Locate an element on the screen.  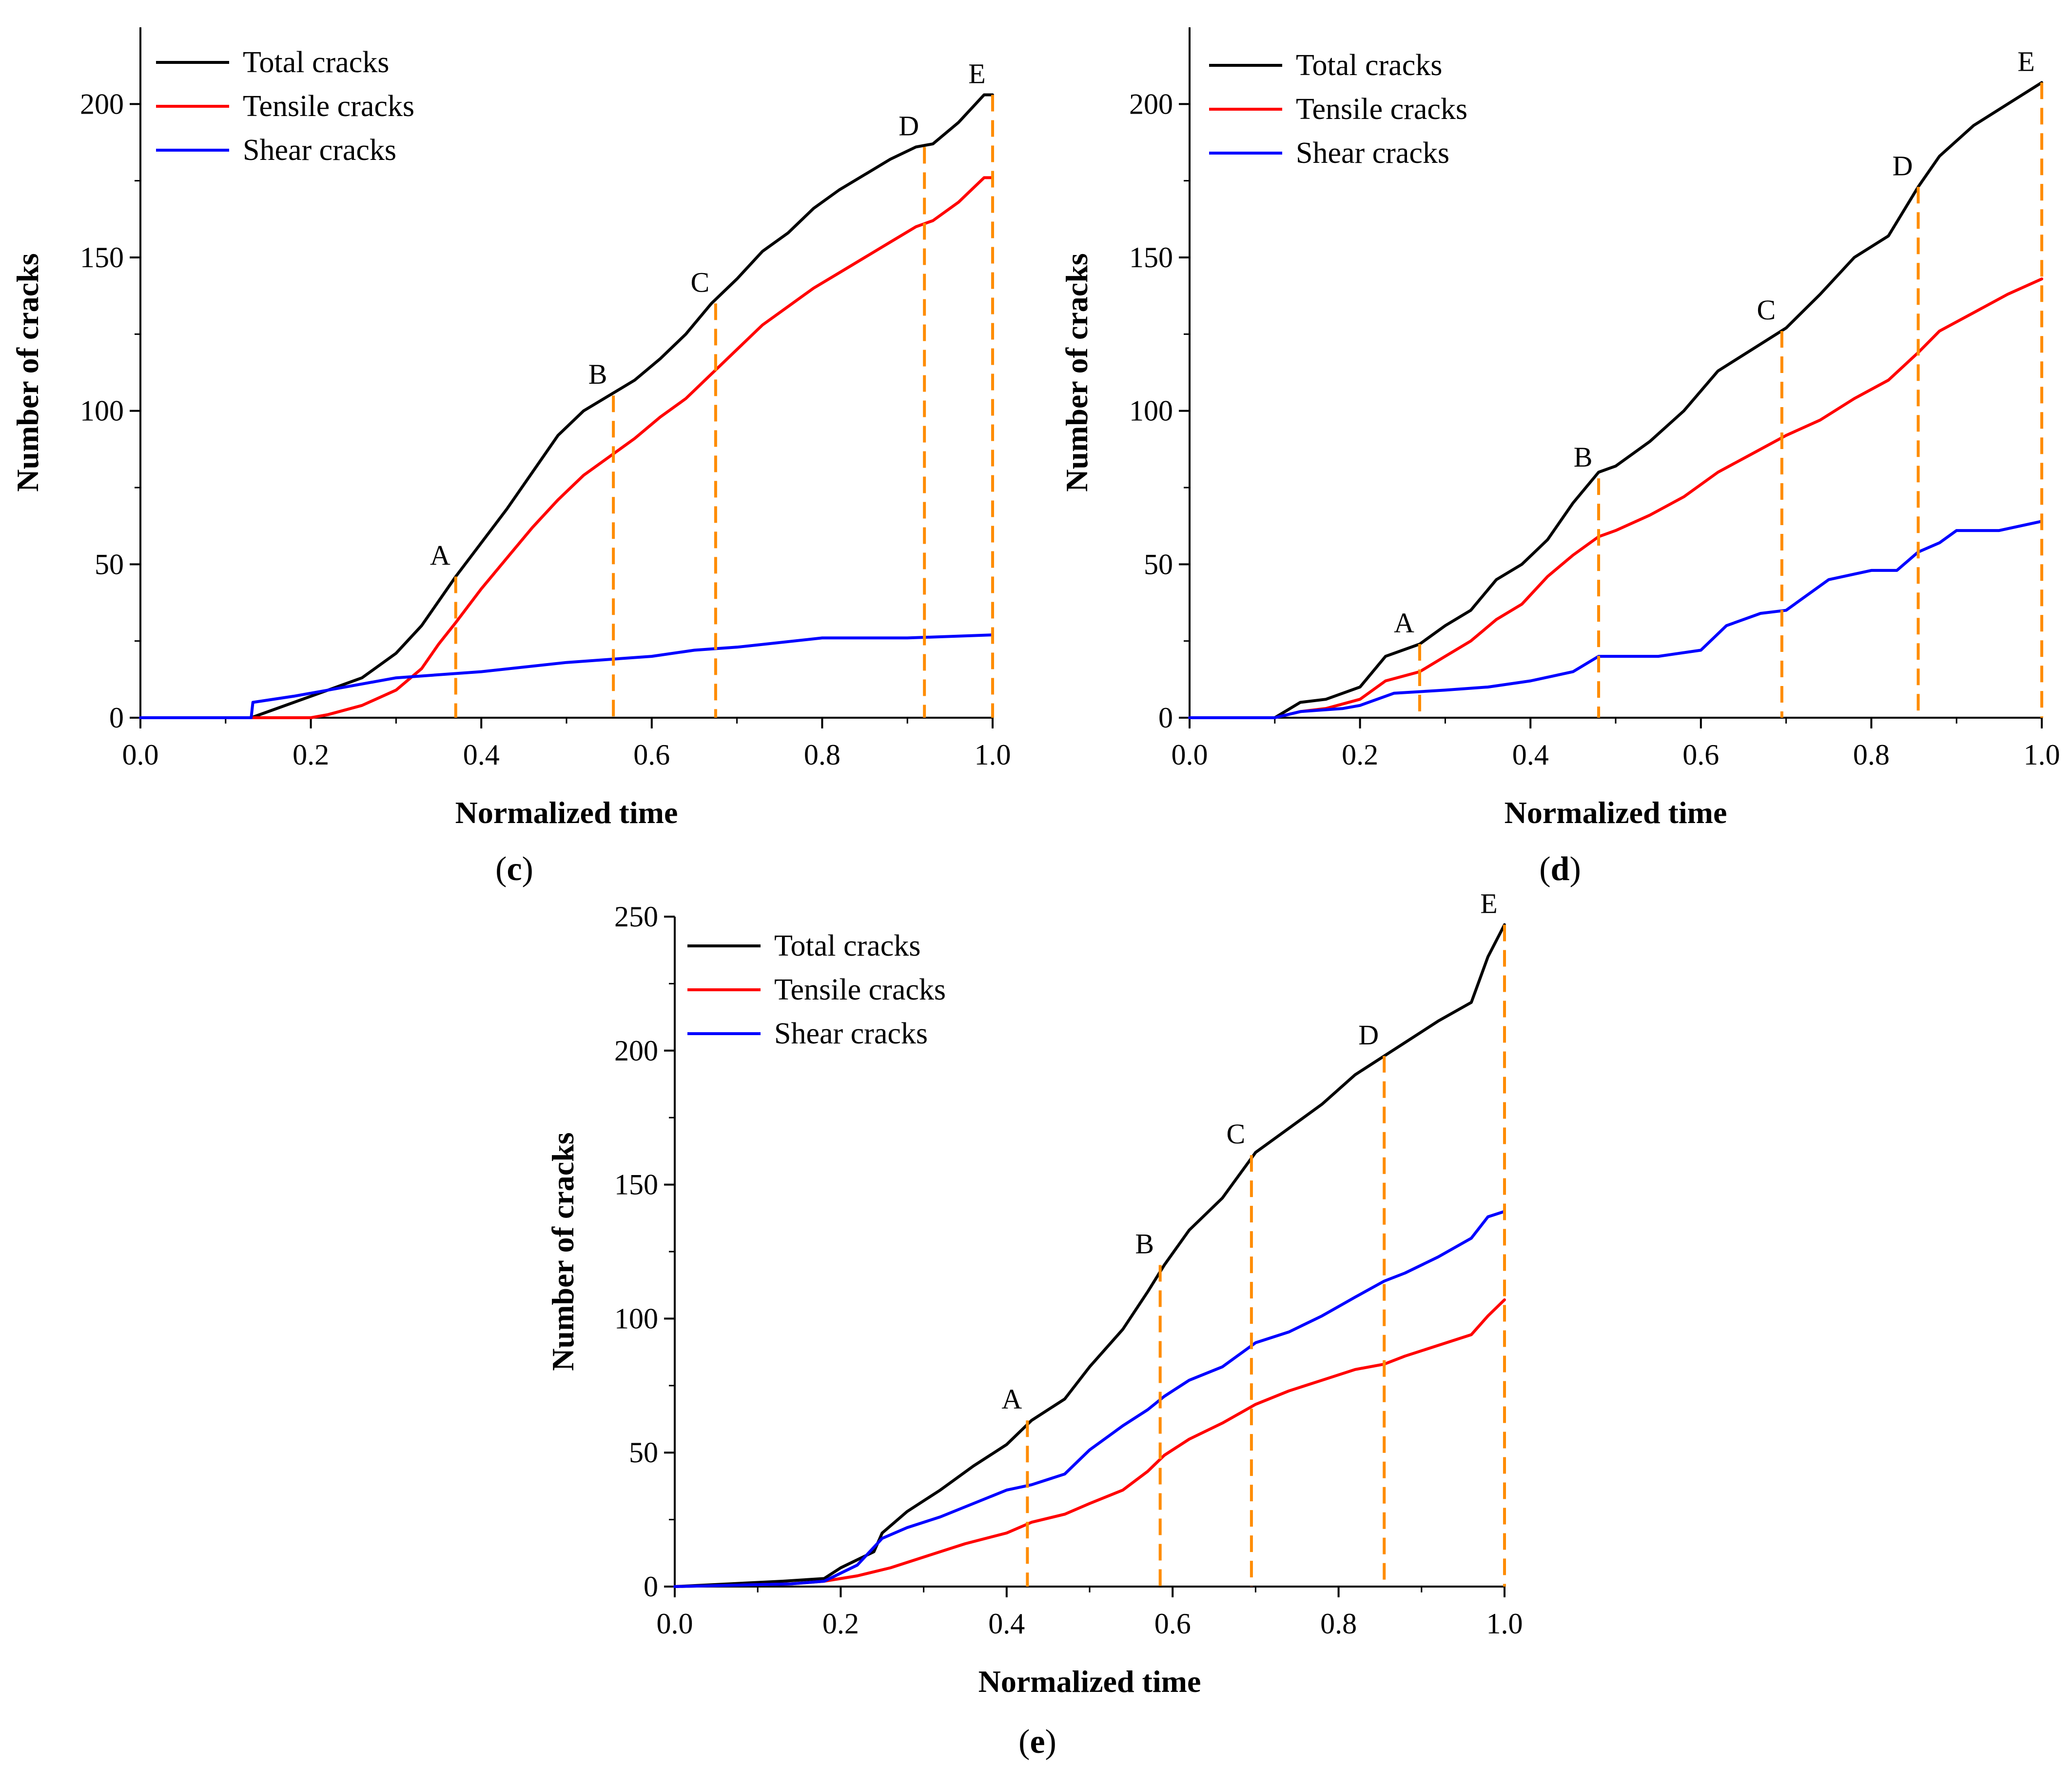
panel-label: (c) is located at coordinates (514, 869).